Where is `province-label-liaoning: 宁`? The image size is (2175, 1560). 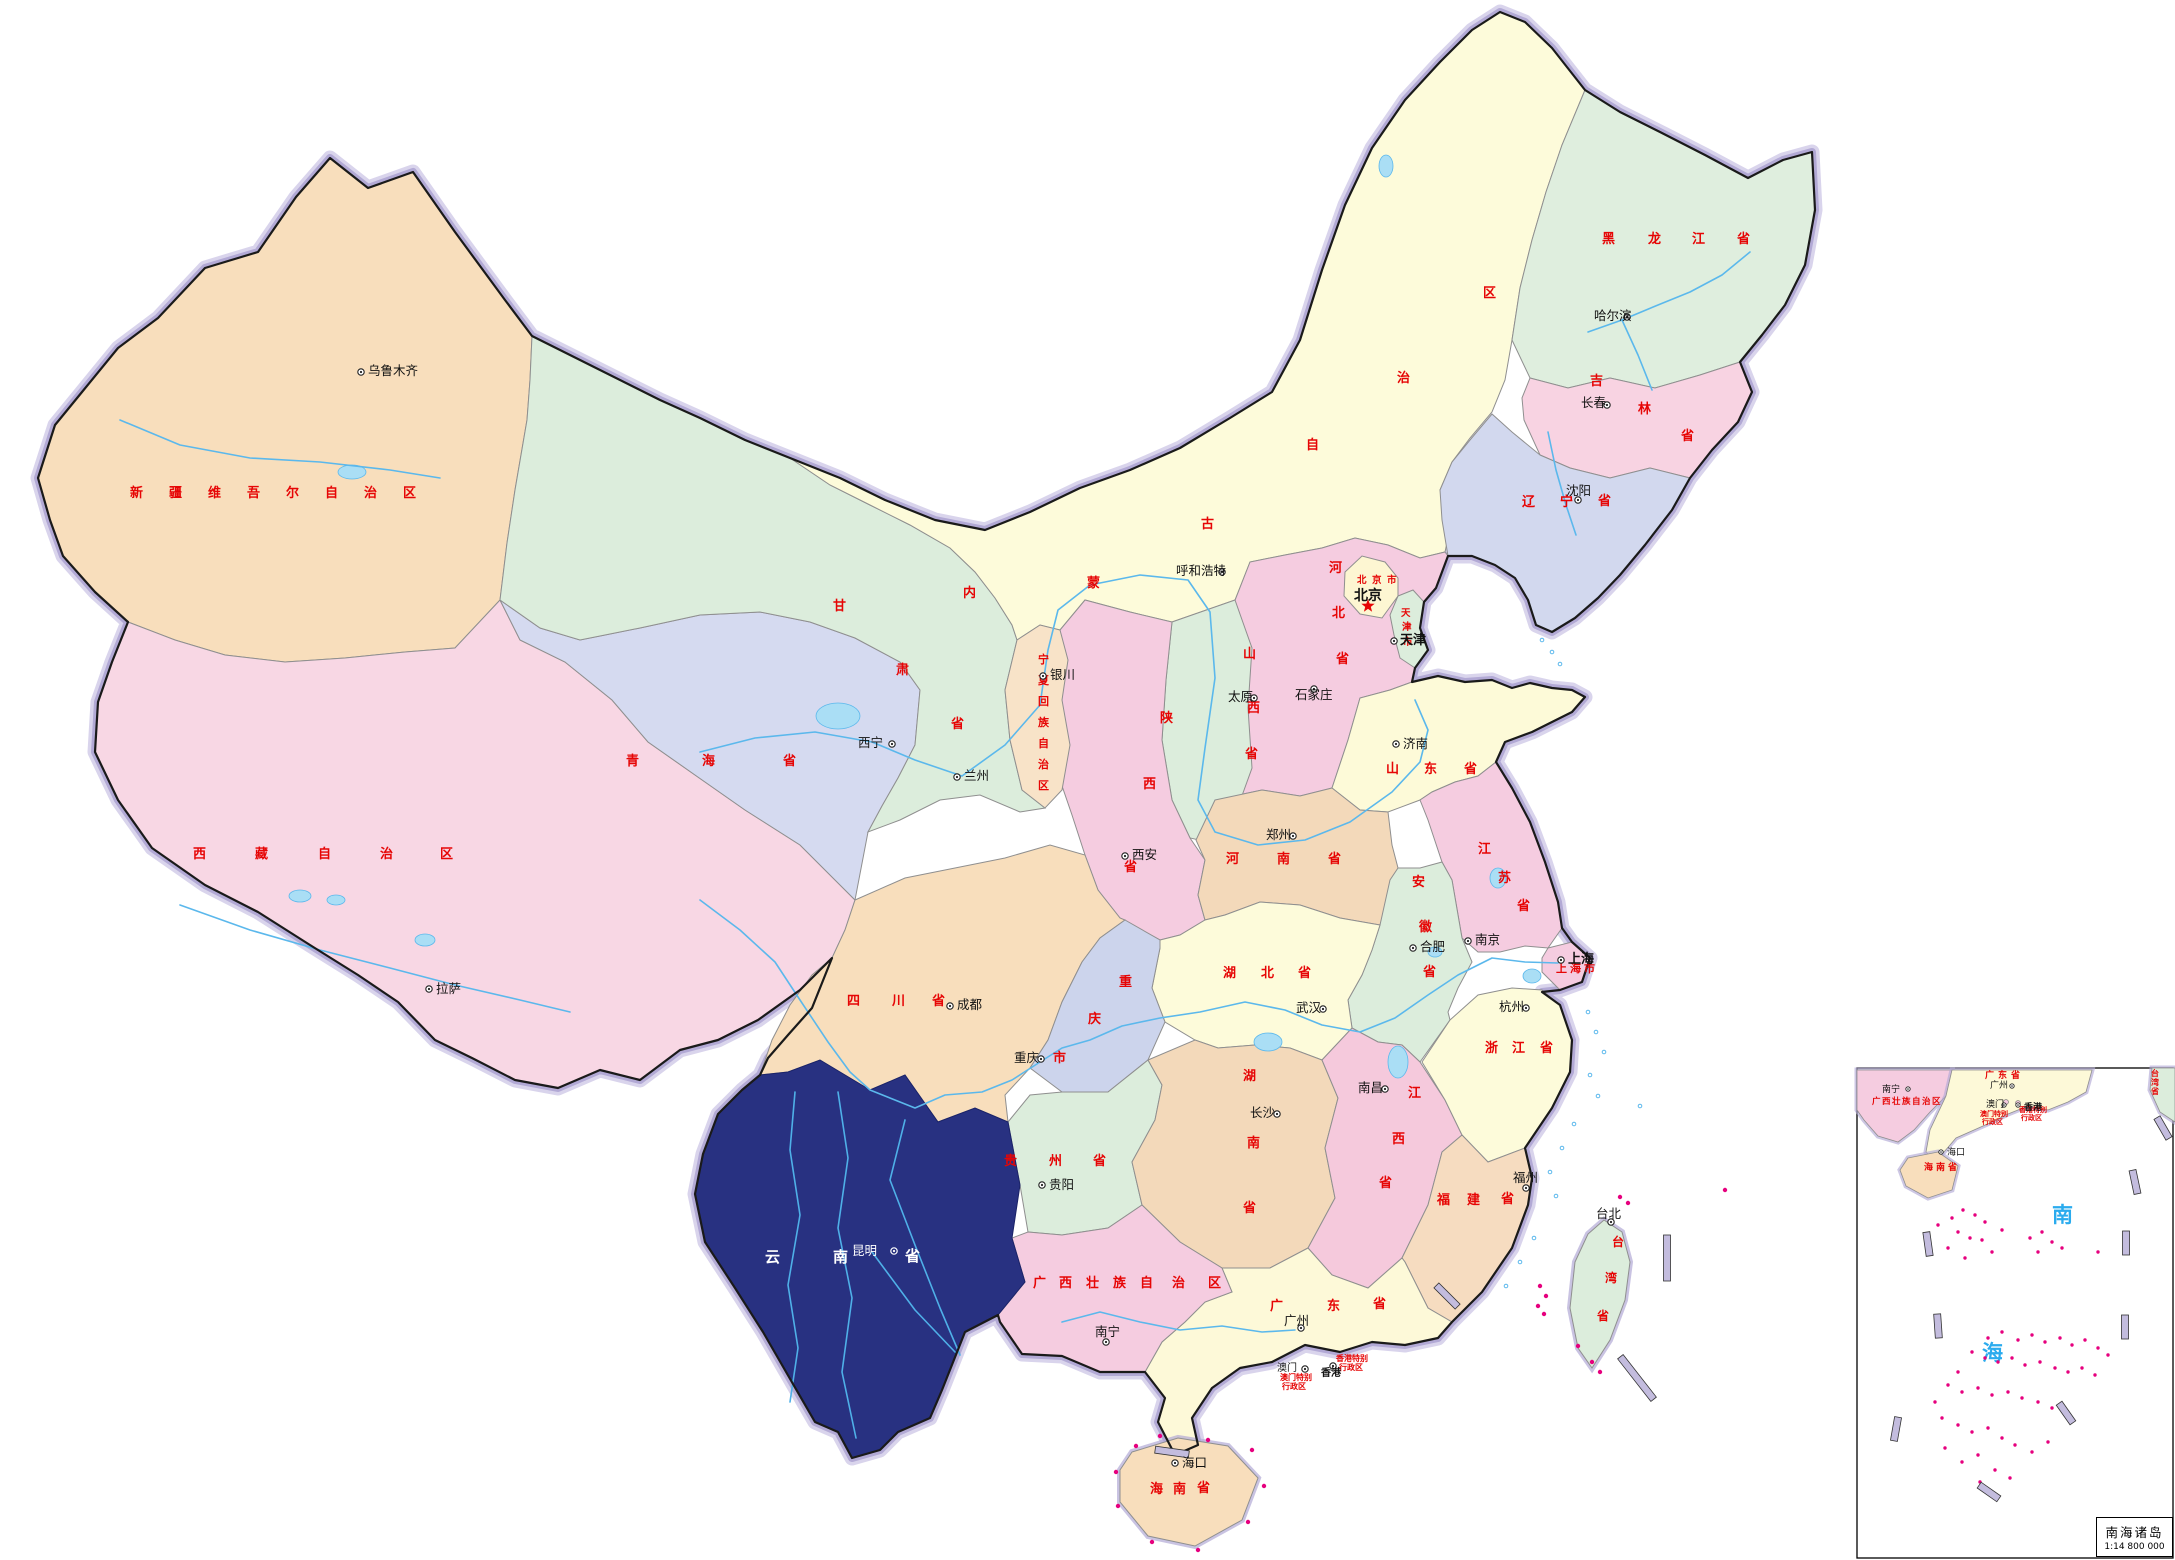 province-label-liaoning: 宁 is located at coordinates (1566, 502).